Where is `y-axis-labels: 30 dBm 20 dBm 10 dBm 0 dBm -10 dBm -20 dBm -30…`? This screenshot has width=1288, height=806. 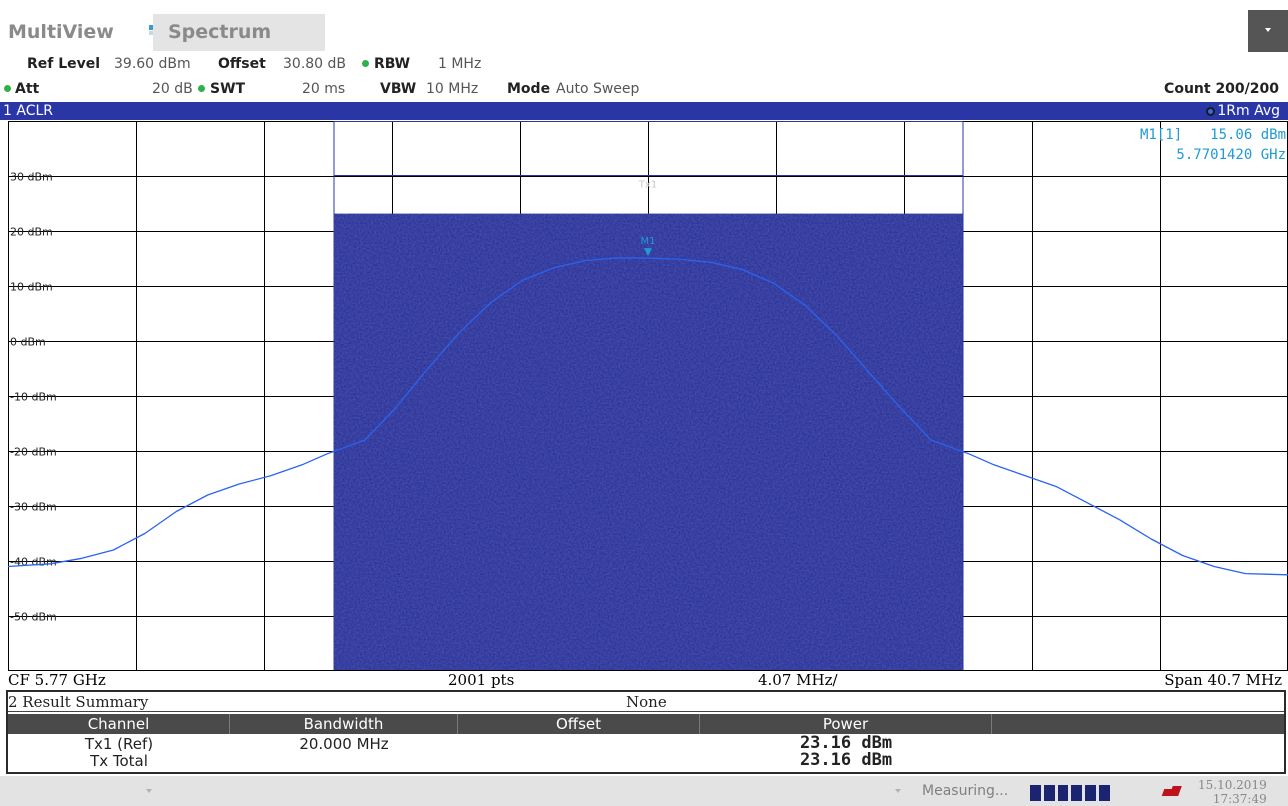 y-axis-labels: 30 dBm 20 dBm 10 dBm 0 dBm -10 dBm -20 dBm -30… is located at coordinates (33, 397).